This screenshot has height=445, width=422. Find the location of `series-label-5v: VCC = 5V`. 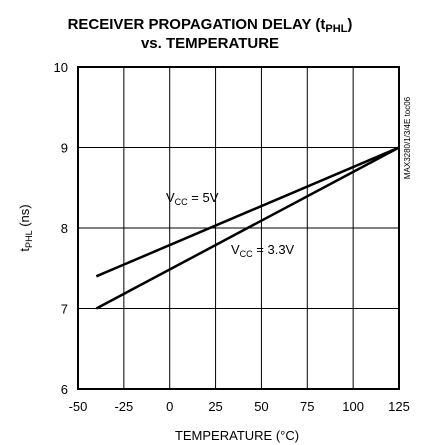

series-label-5v: VCC = 5V is located at coordinates (192, 198).